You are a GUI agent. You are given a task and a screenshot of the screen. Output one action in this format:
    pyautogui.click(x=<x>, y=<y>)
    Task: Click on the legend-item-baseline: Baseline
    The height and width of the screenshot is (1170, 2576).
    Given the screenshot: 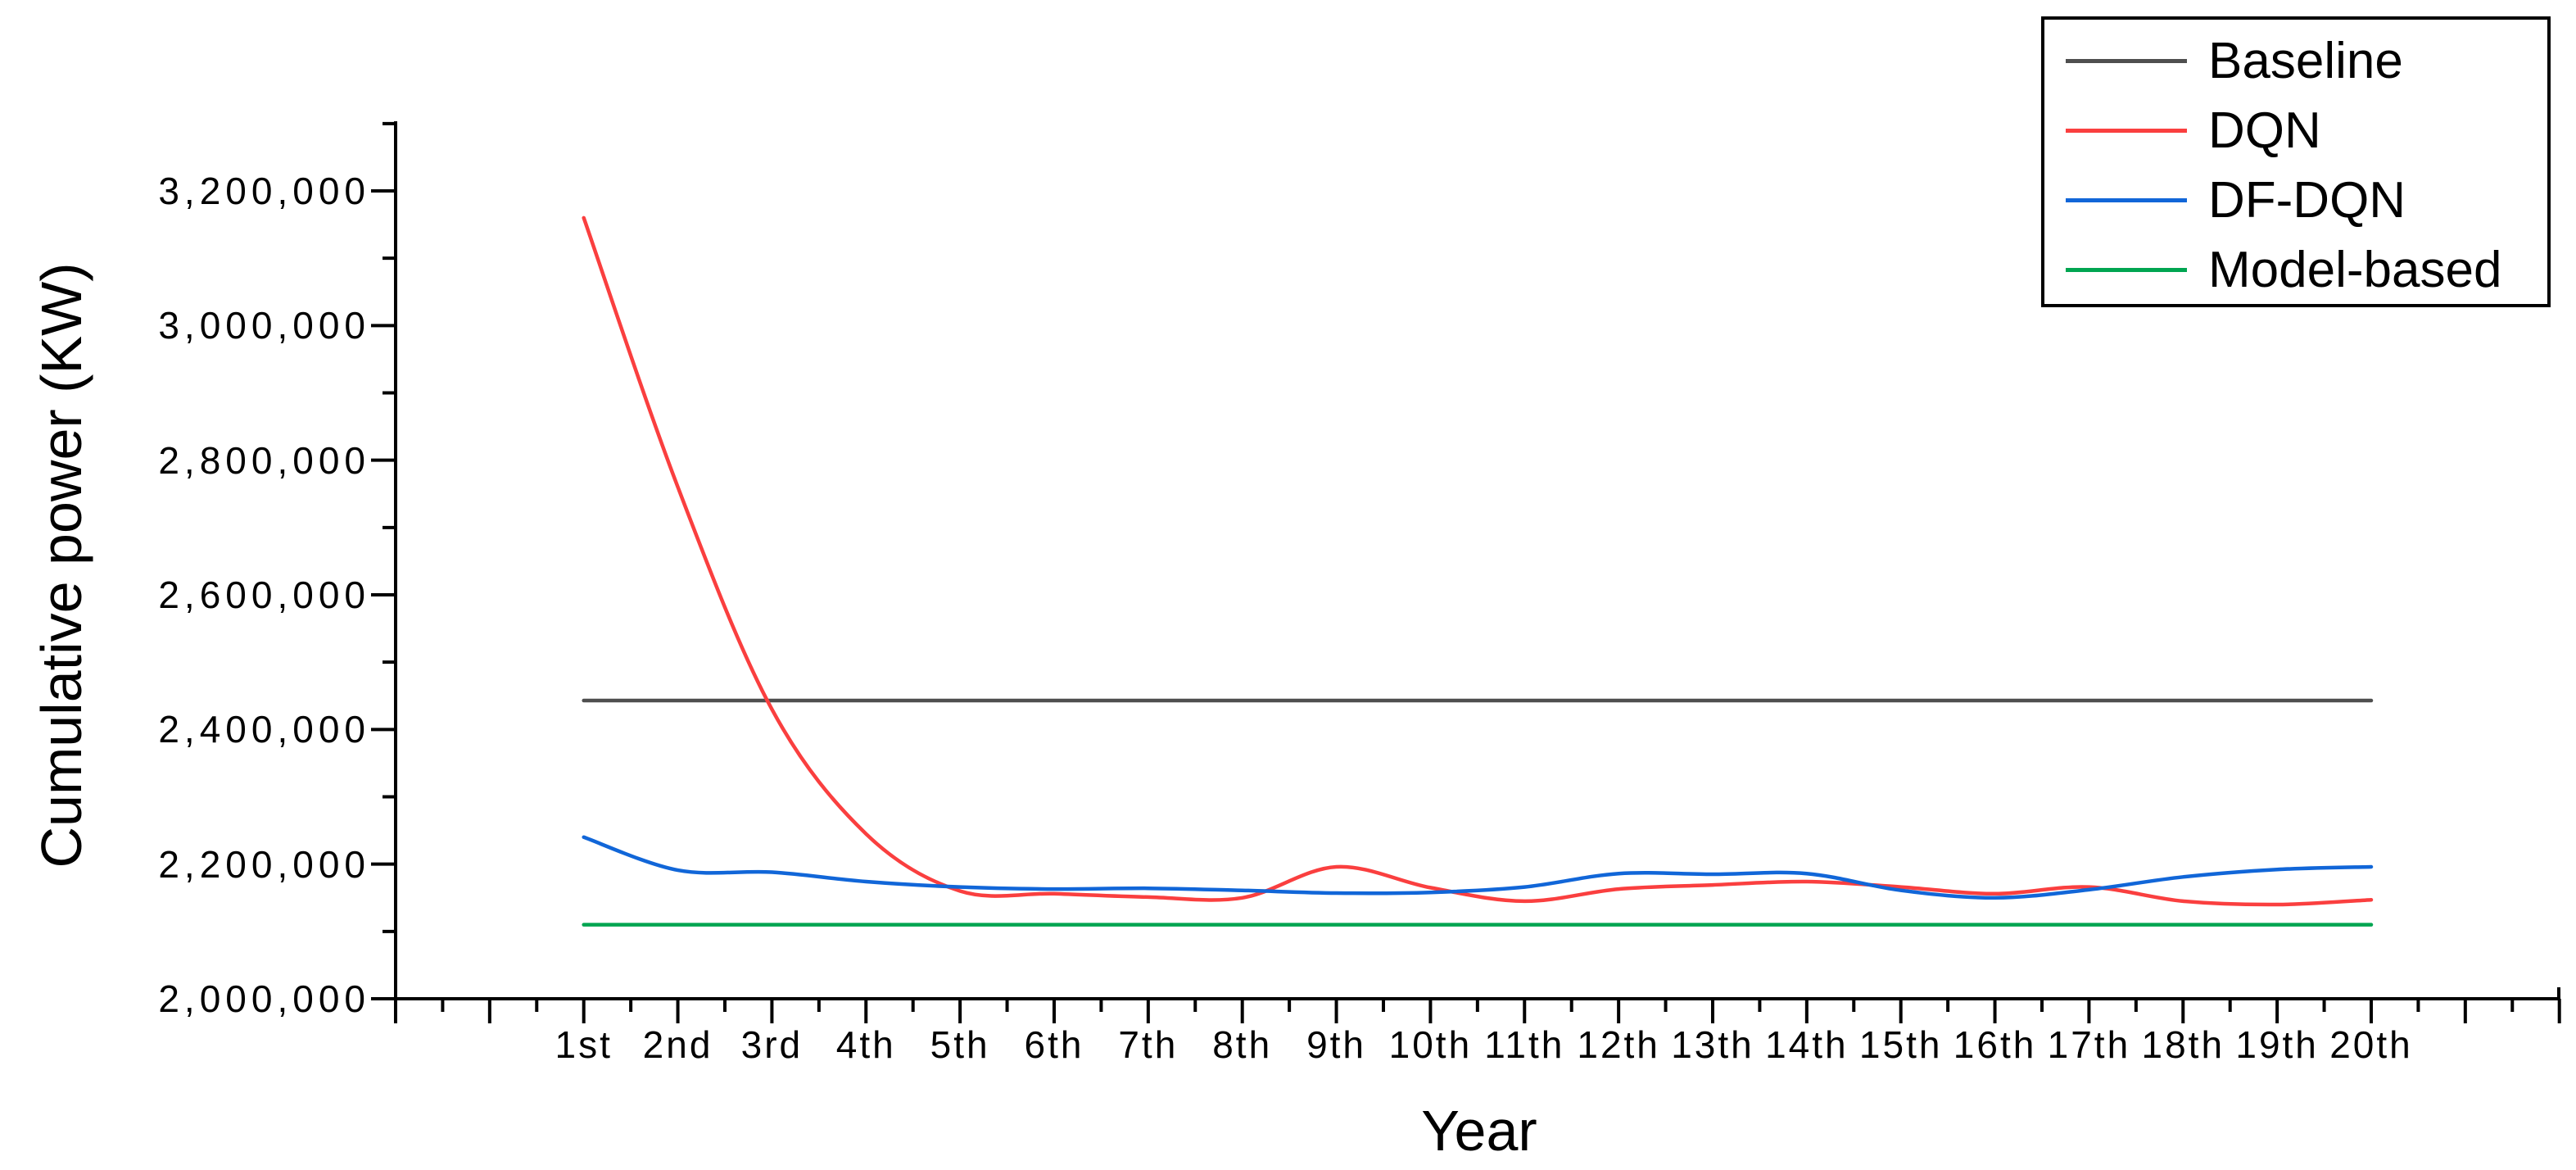 What is the action you would take?
    pyautogui.click(x=2295, y=61)
    